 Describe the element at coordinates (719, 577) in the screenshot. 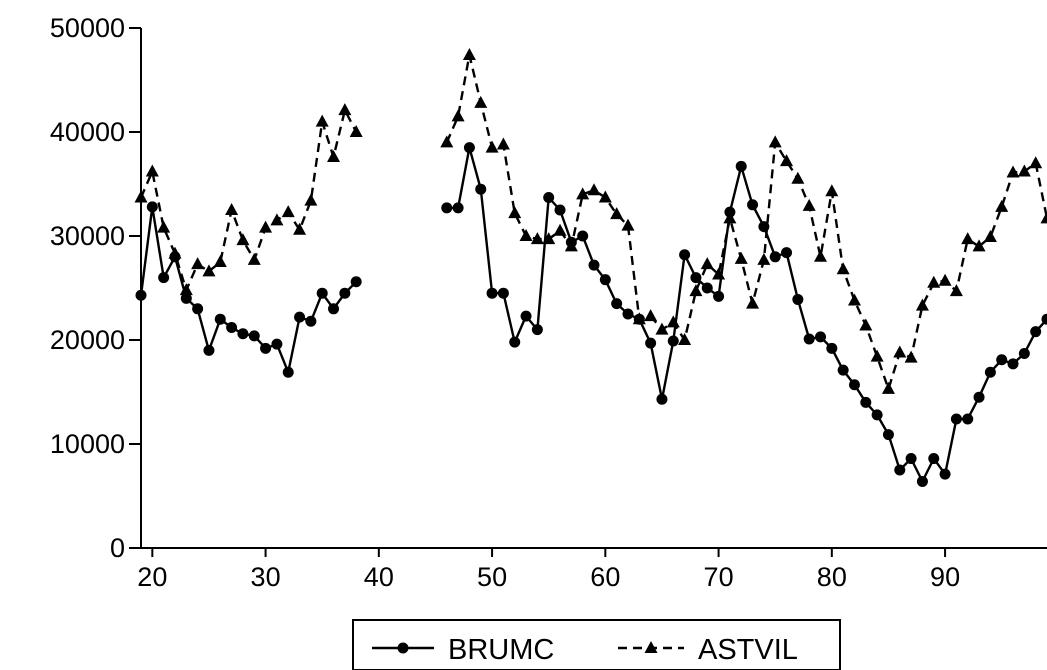

I see `x-tick-label: 70` at that location.